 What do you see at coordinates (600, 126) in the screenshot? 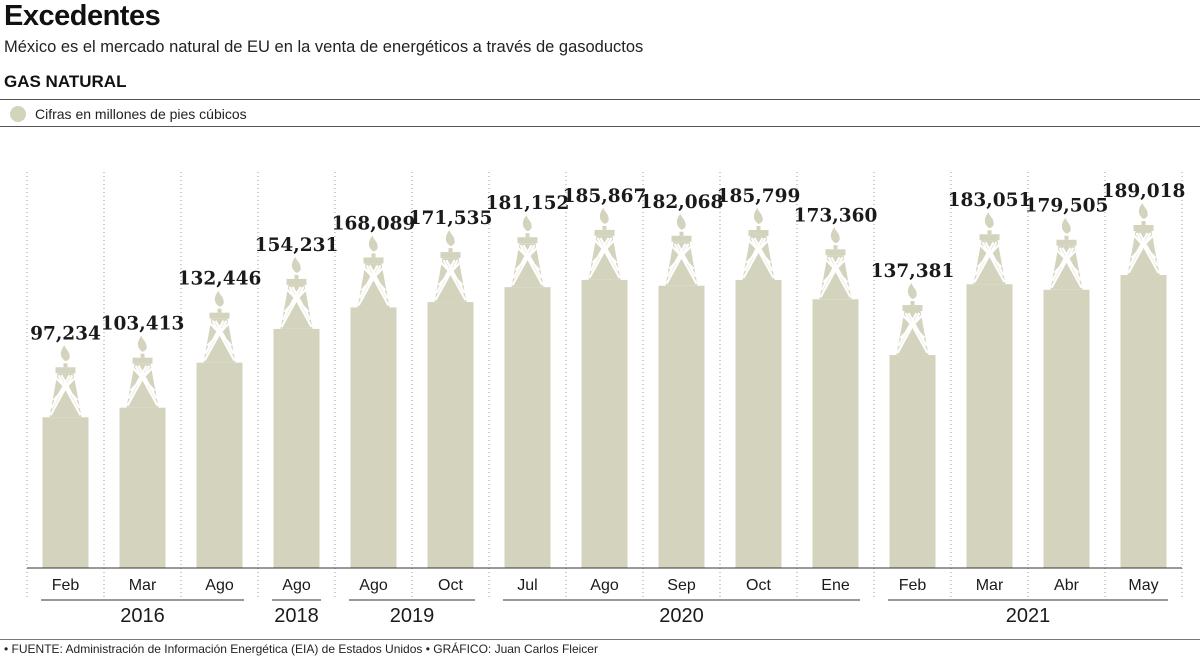
I see `legend-rule` at bounding box center [600, 126].